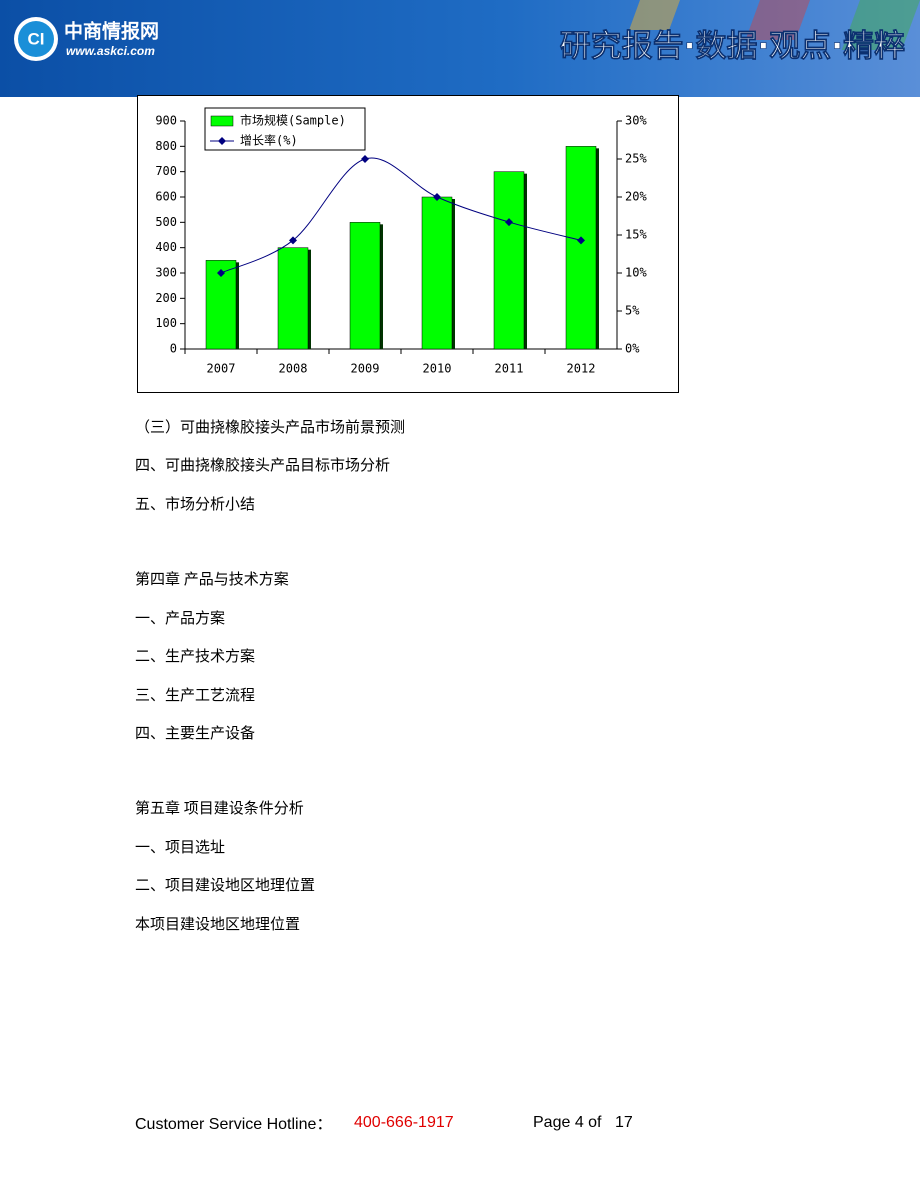 This screenshot has height=1191, width=920. Describe the element at coordinates (166, 323) in the screenshot. I see `y-tick-label: 100` at that location.